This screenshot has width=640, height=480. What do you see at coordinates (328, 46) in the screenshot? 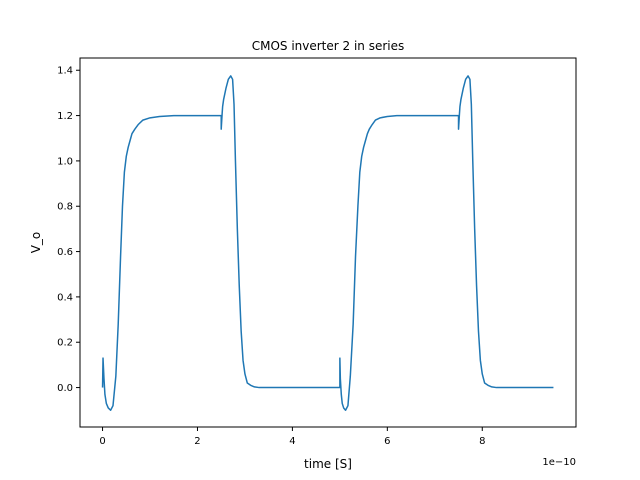
I see `chart-title: CMOS inverter 2 in series` at bounding box center [328, 46].